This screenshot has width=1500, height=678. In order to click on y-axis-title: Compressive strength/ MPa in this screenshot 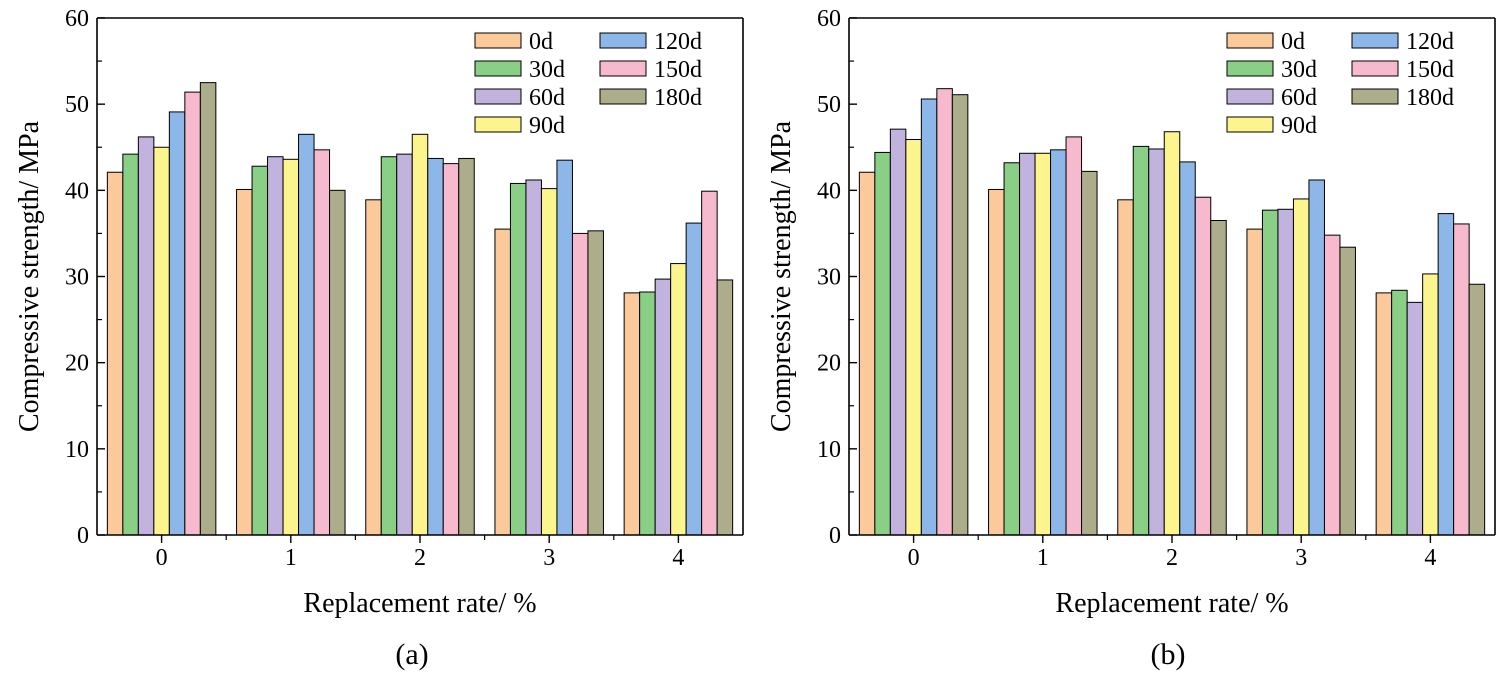, I will do `click(781, 276)`.